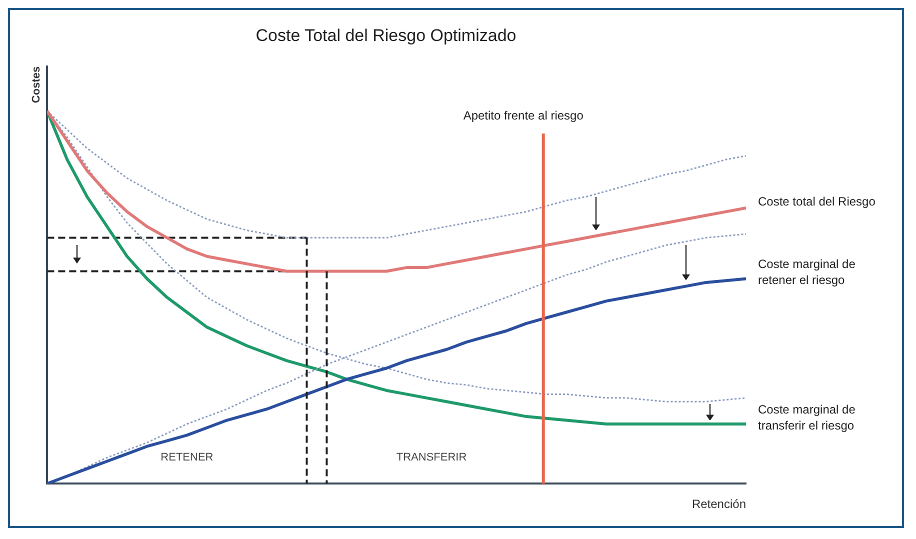  Describe the element at coordinates (523, 115) in the screenshot. I see `text: Apetito frente al riesgo` at that location.